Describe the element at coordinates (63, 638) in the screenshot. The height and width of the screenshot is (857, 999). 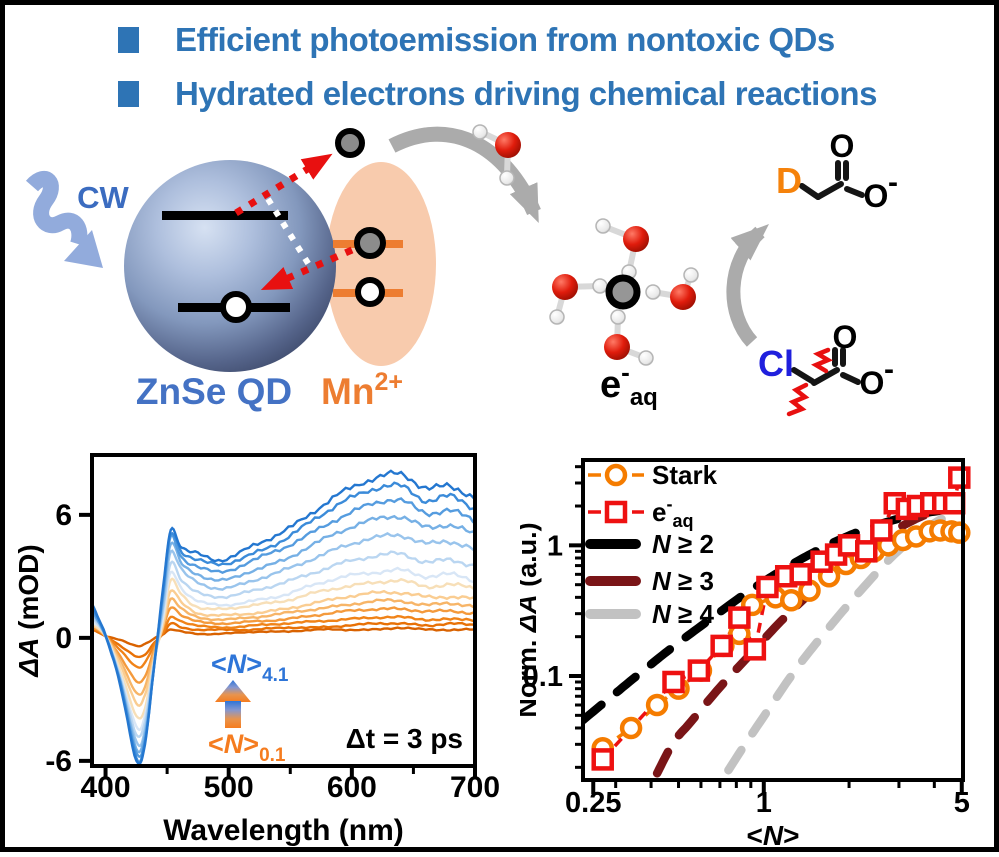
I see `y-tick-label: 0` at that location.